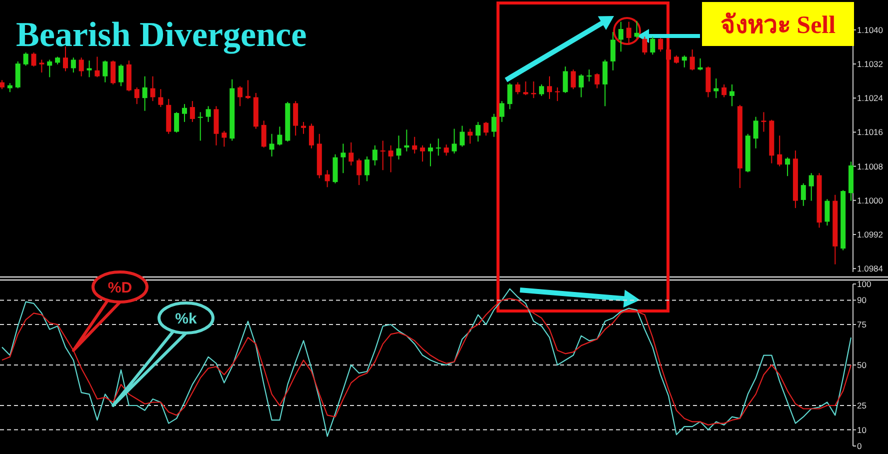 This screenshot has height=454, width=888. What do you see at coordinates (862, 429) in the screenshot?
I see `y-tick-label: 10` at bounding box center [862, 429].